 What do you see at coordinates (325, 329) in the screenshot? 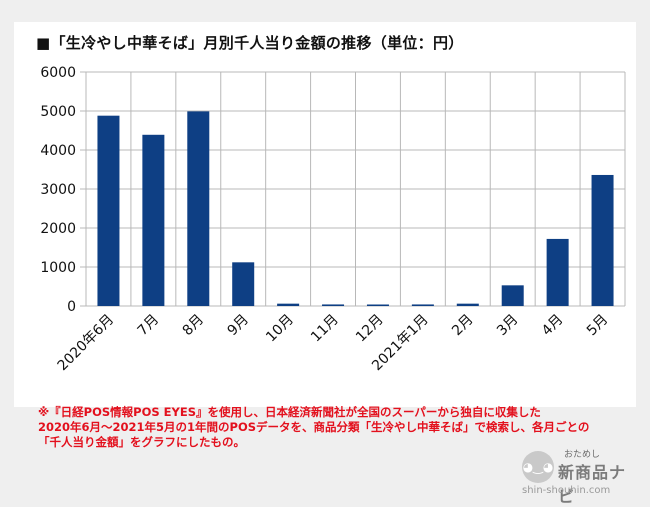
I see `x-tick-label: 11月` at bounding box center [325, 329].